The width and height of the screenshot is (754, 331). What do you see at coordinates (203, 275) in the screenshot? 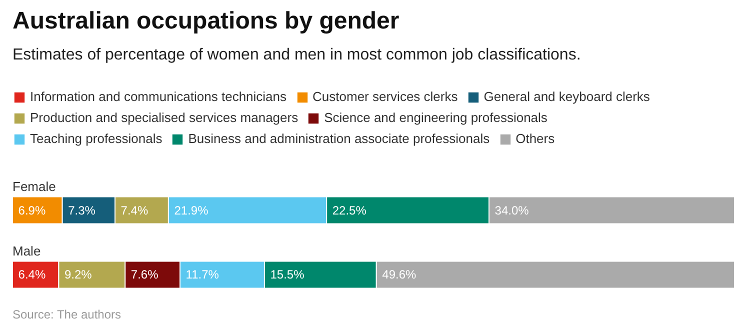
I see `data-label: 11.7%` at bounding box center [203, 275].